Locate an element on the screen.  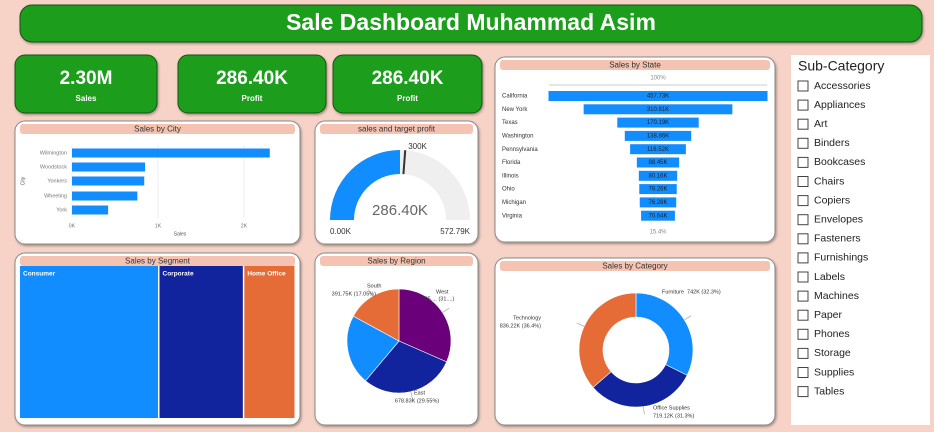
y-axis-label: City is located at coordinates (23, 180).